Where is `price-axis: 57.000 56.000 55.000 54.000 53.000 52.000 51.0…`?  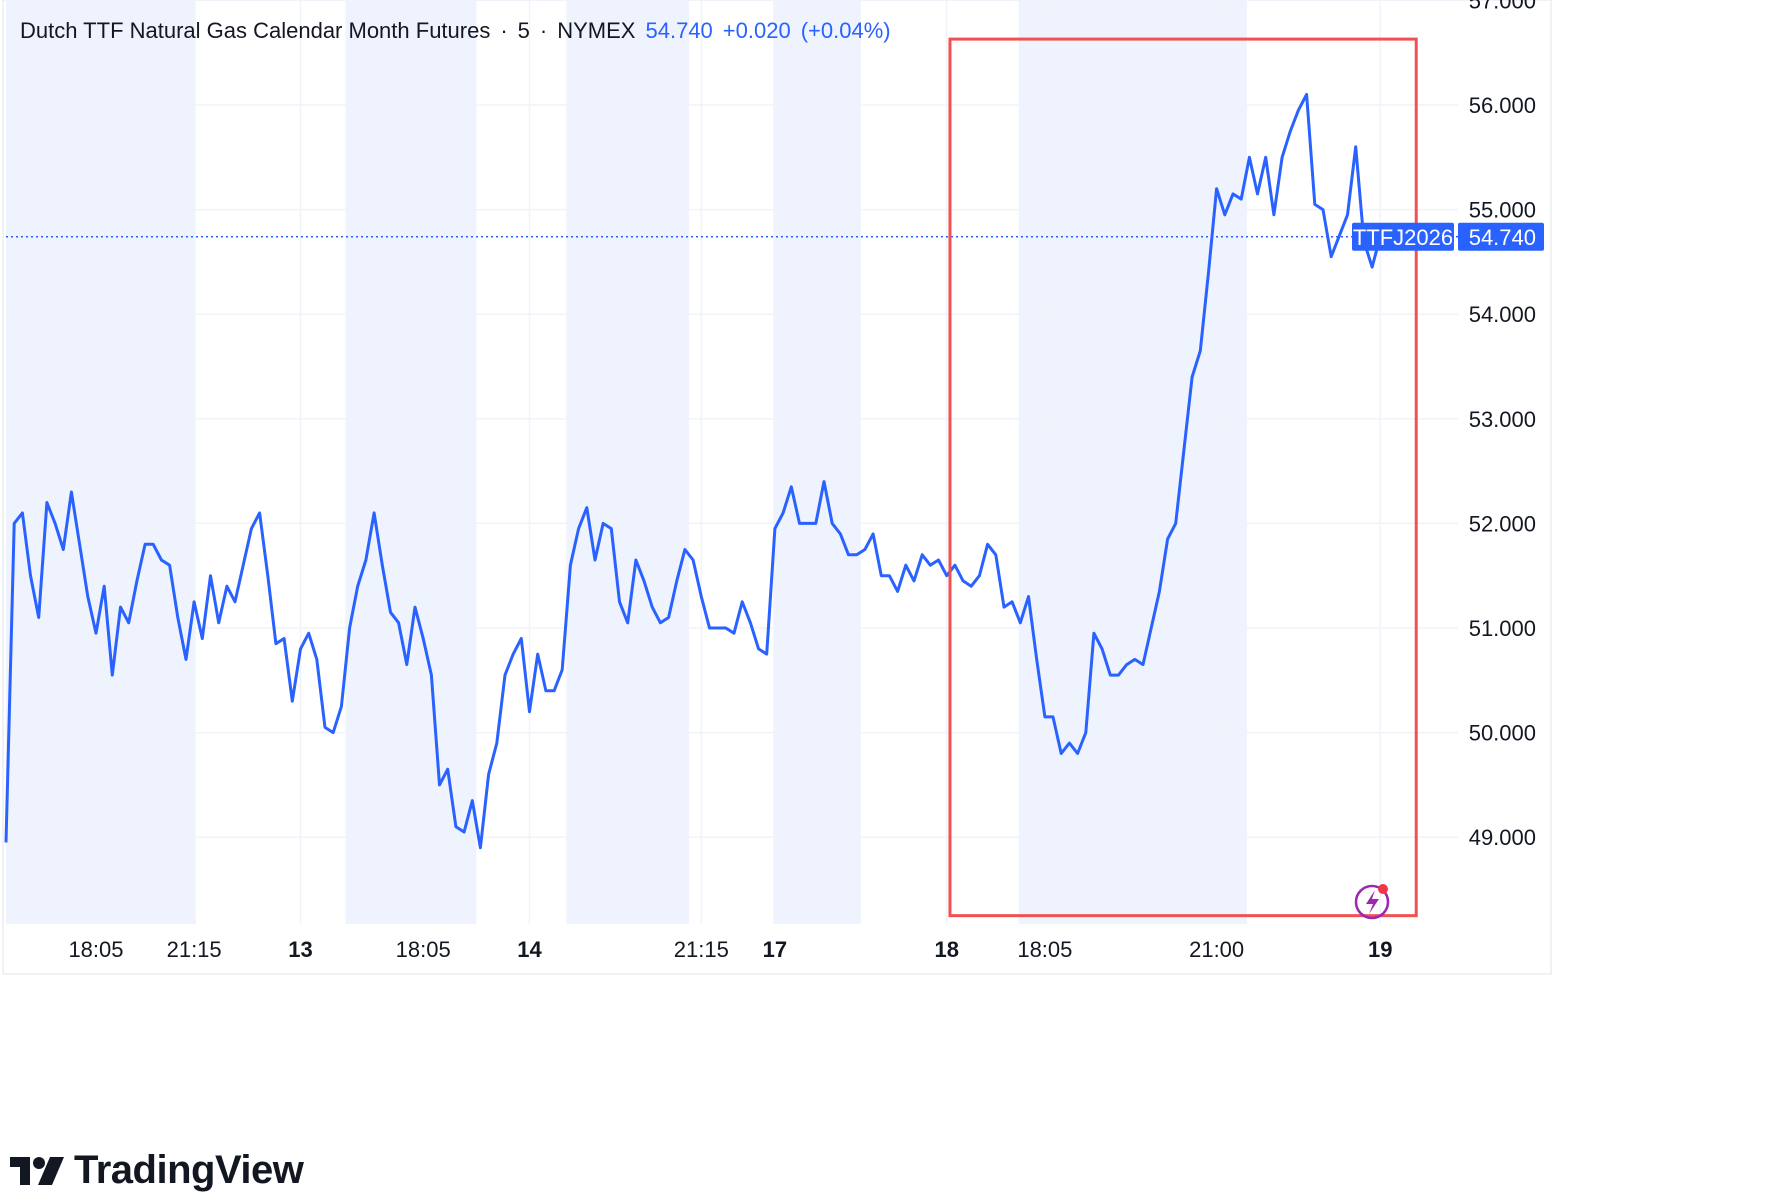
price-axis: 57.000 56.000 55.000 54.000 53.000 52.000 51.0… is located at coordinates (1502, 425).